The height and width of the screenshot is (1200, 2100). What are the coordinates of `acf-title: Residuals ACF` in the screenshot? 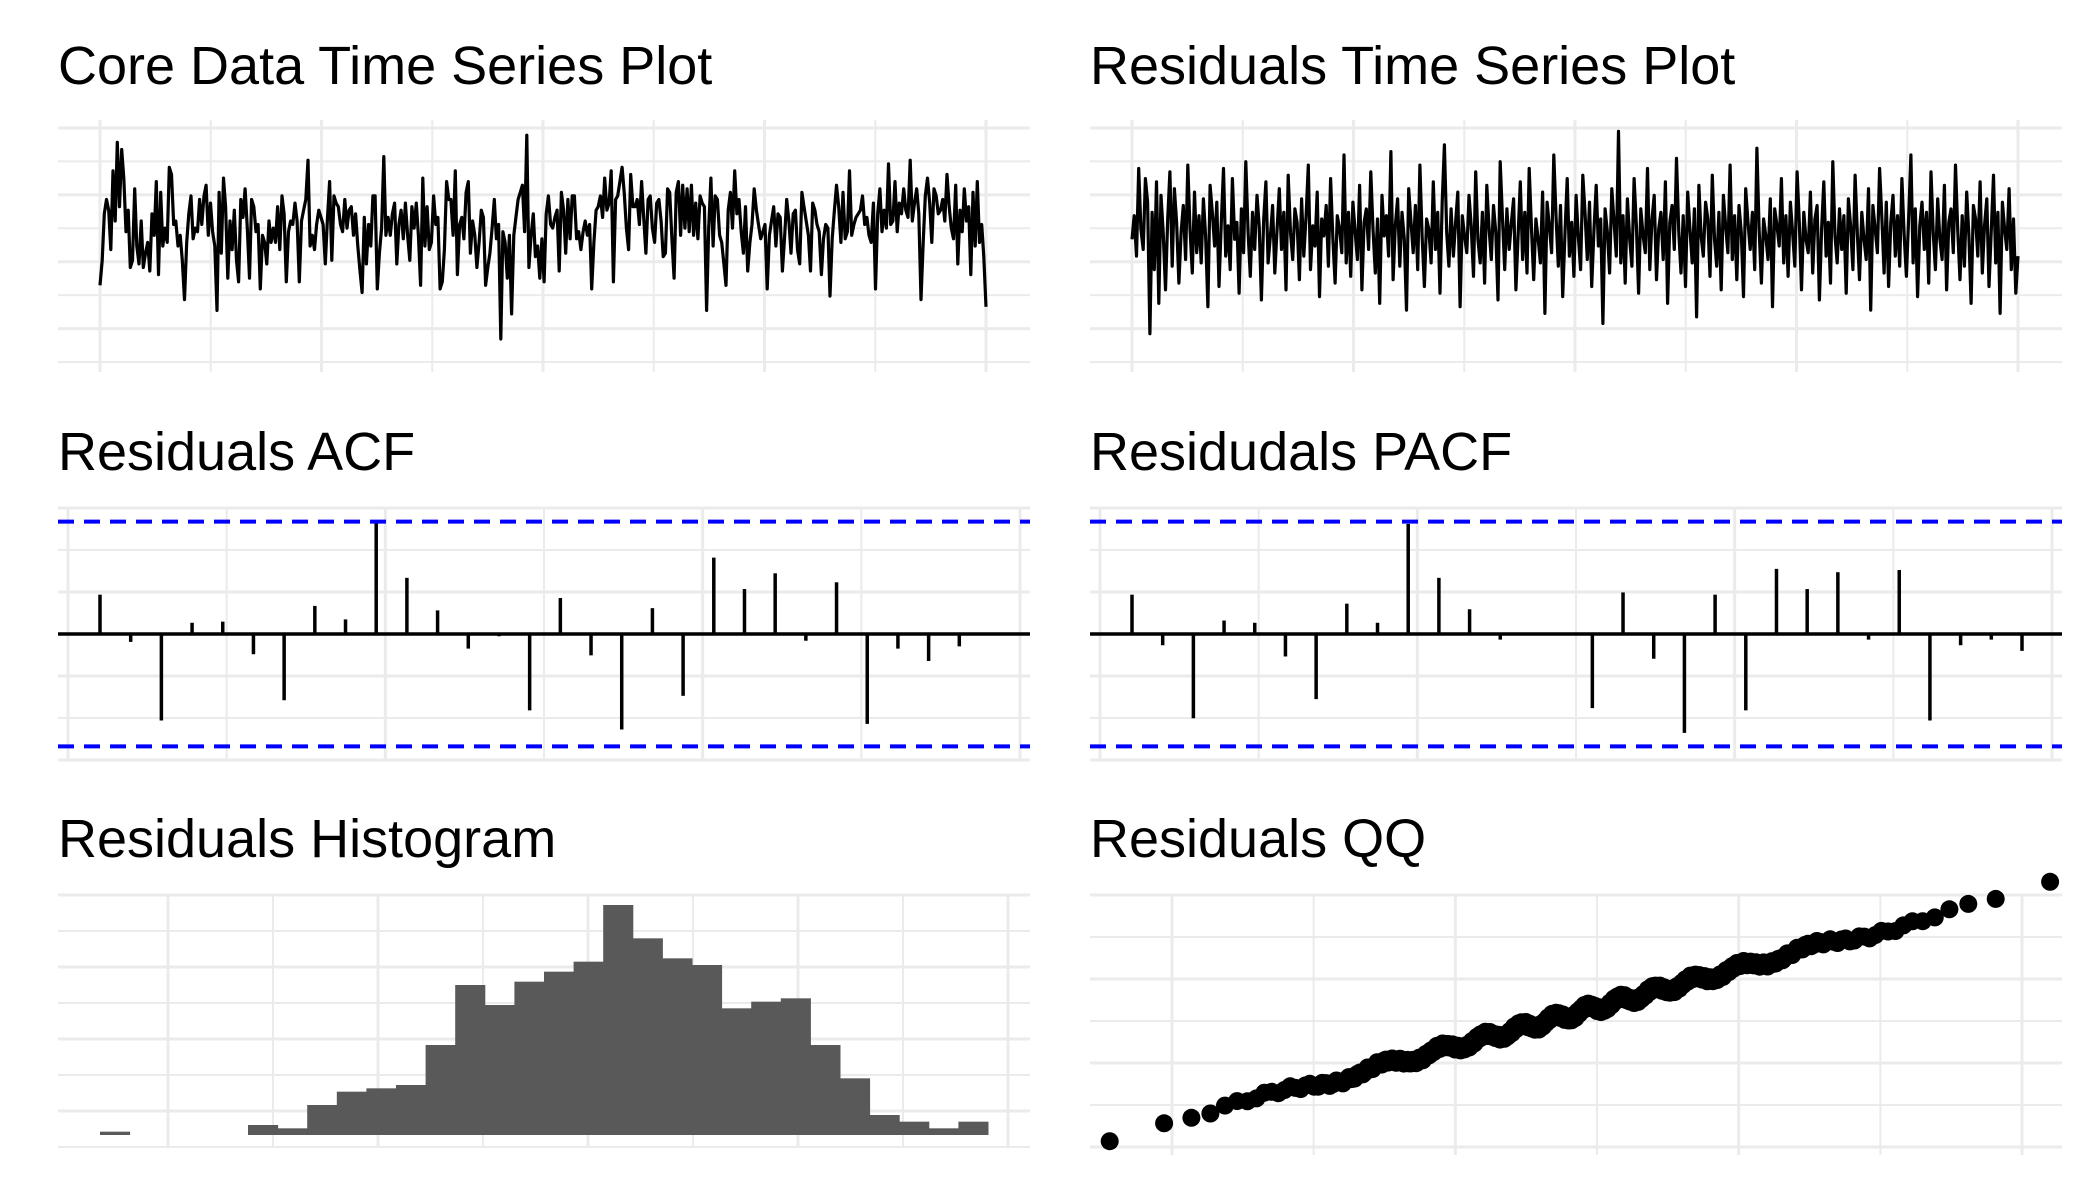 It's located at (236, 452).